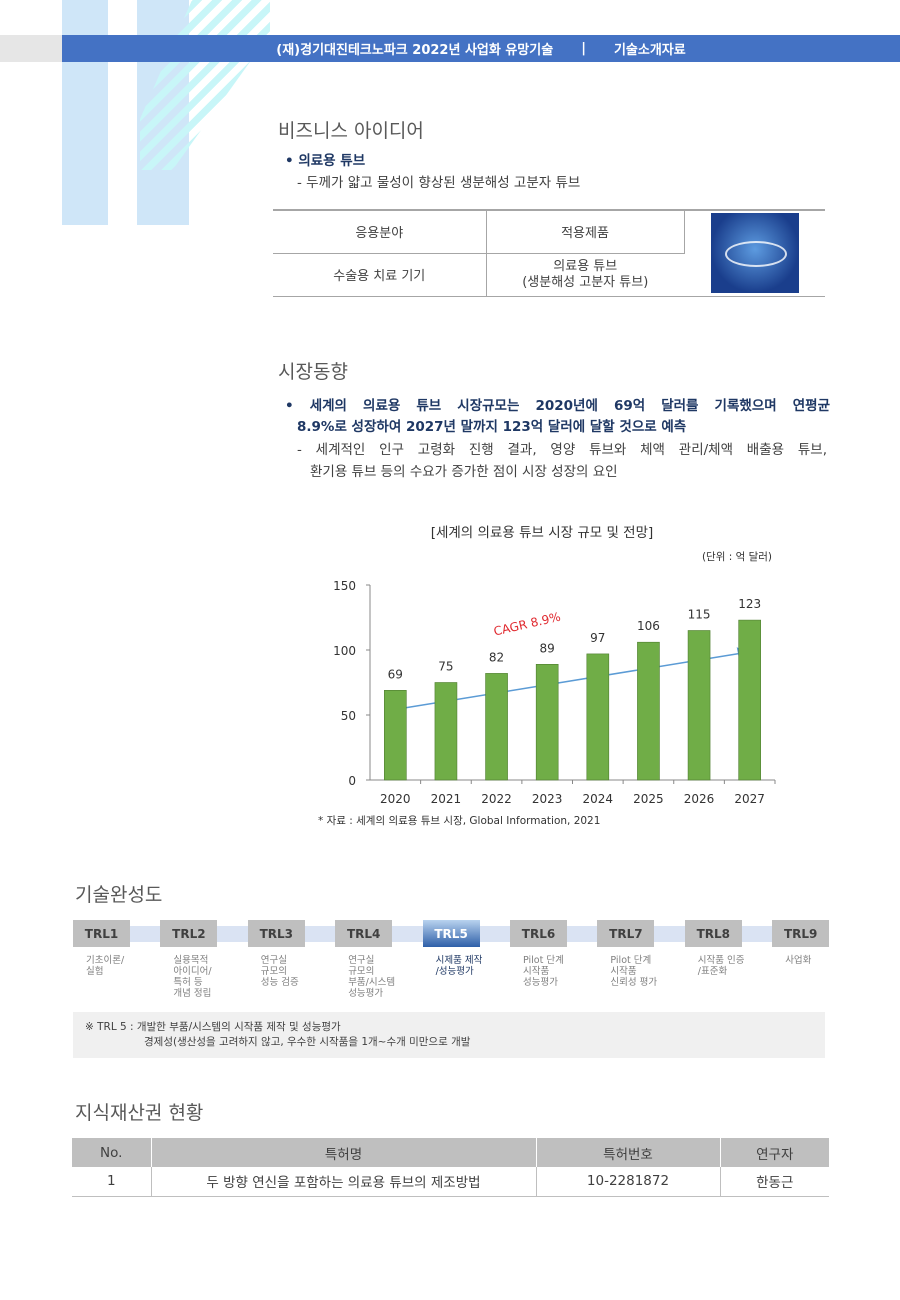 The image size is (900, 1300). I want to click on table-header: 응용분야, so click(380, 231).